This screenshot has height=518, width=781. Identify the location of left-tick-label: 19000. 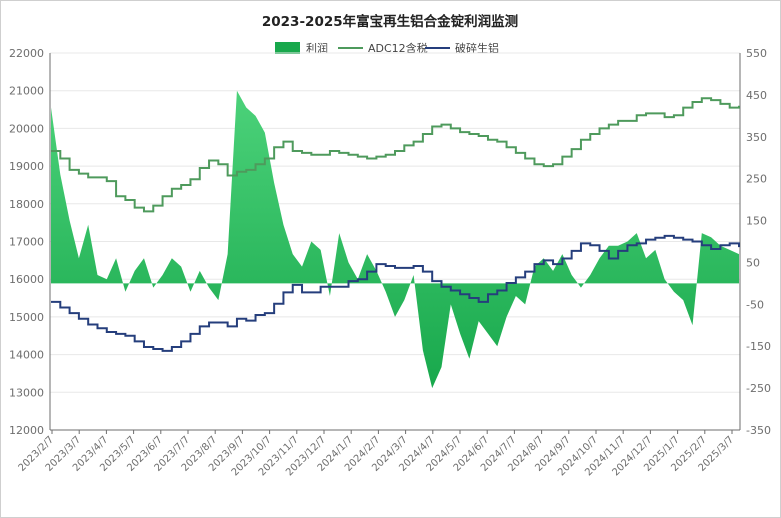
(26, 166).